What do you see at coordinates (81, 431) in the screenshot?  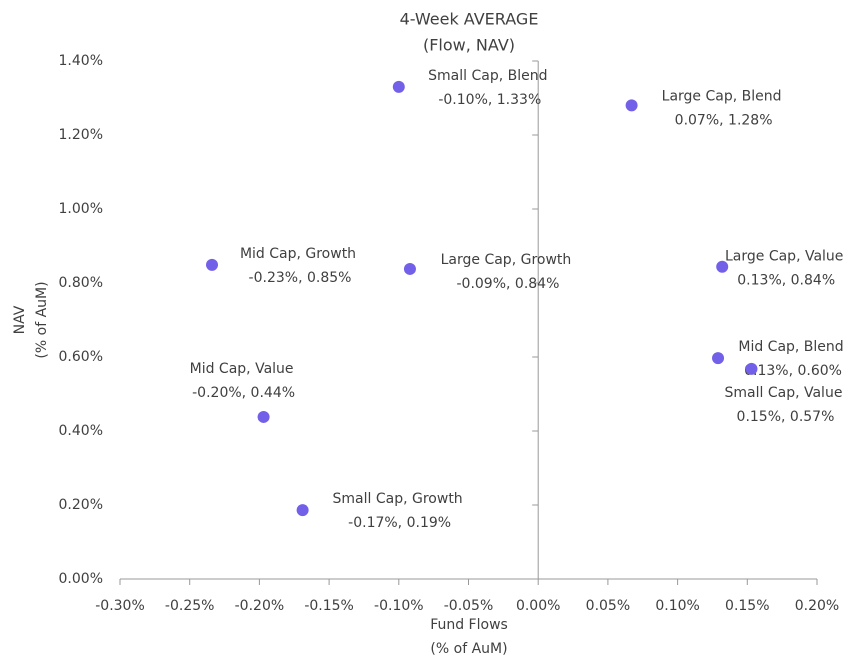 I see `y-tick-label: 0.40%` at bounding box center [81, 431].